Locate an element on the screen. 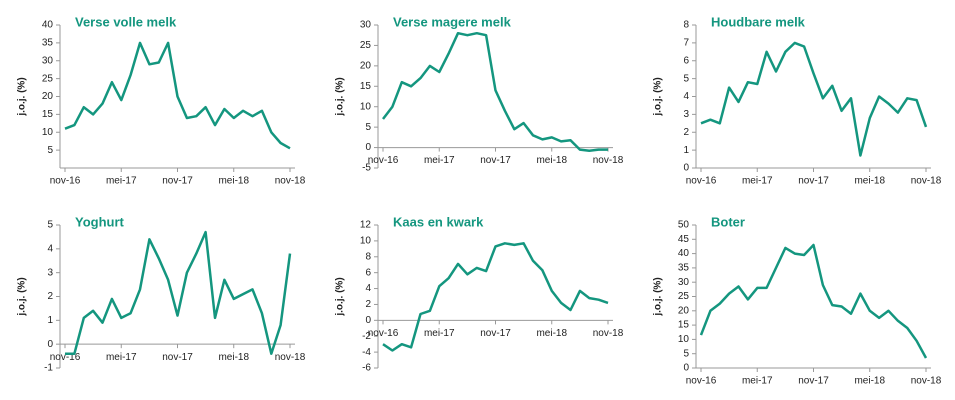 This screenshot has width=955, height=400. y-tick-label: 7 is located at coordinates (686, 43).